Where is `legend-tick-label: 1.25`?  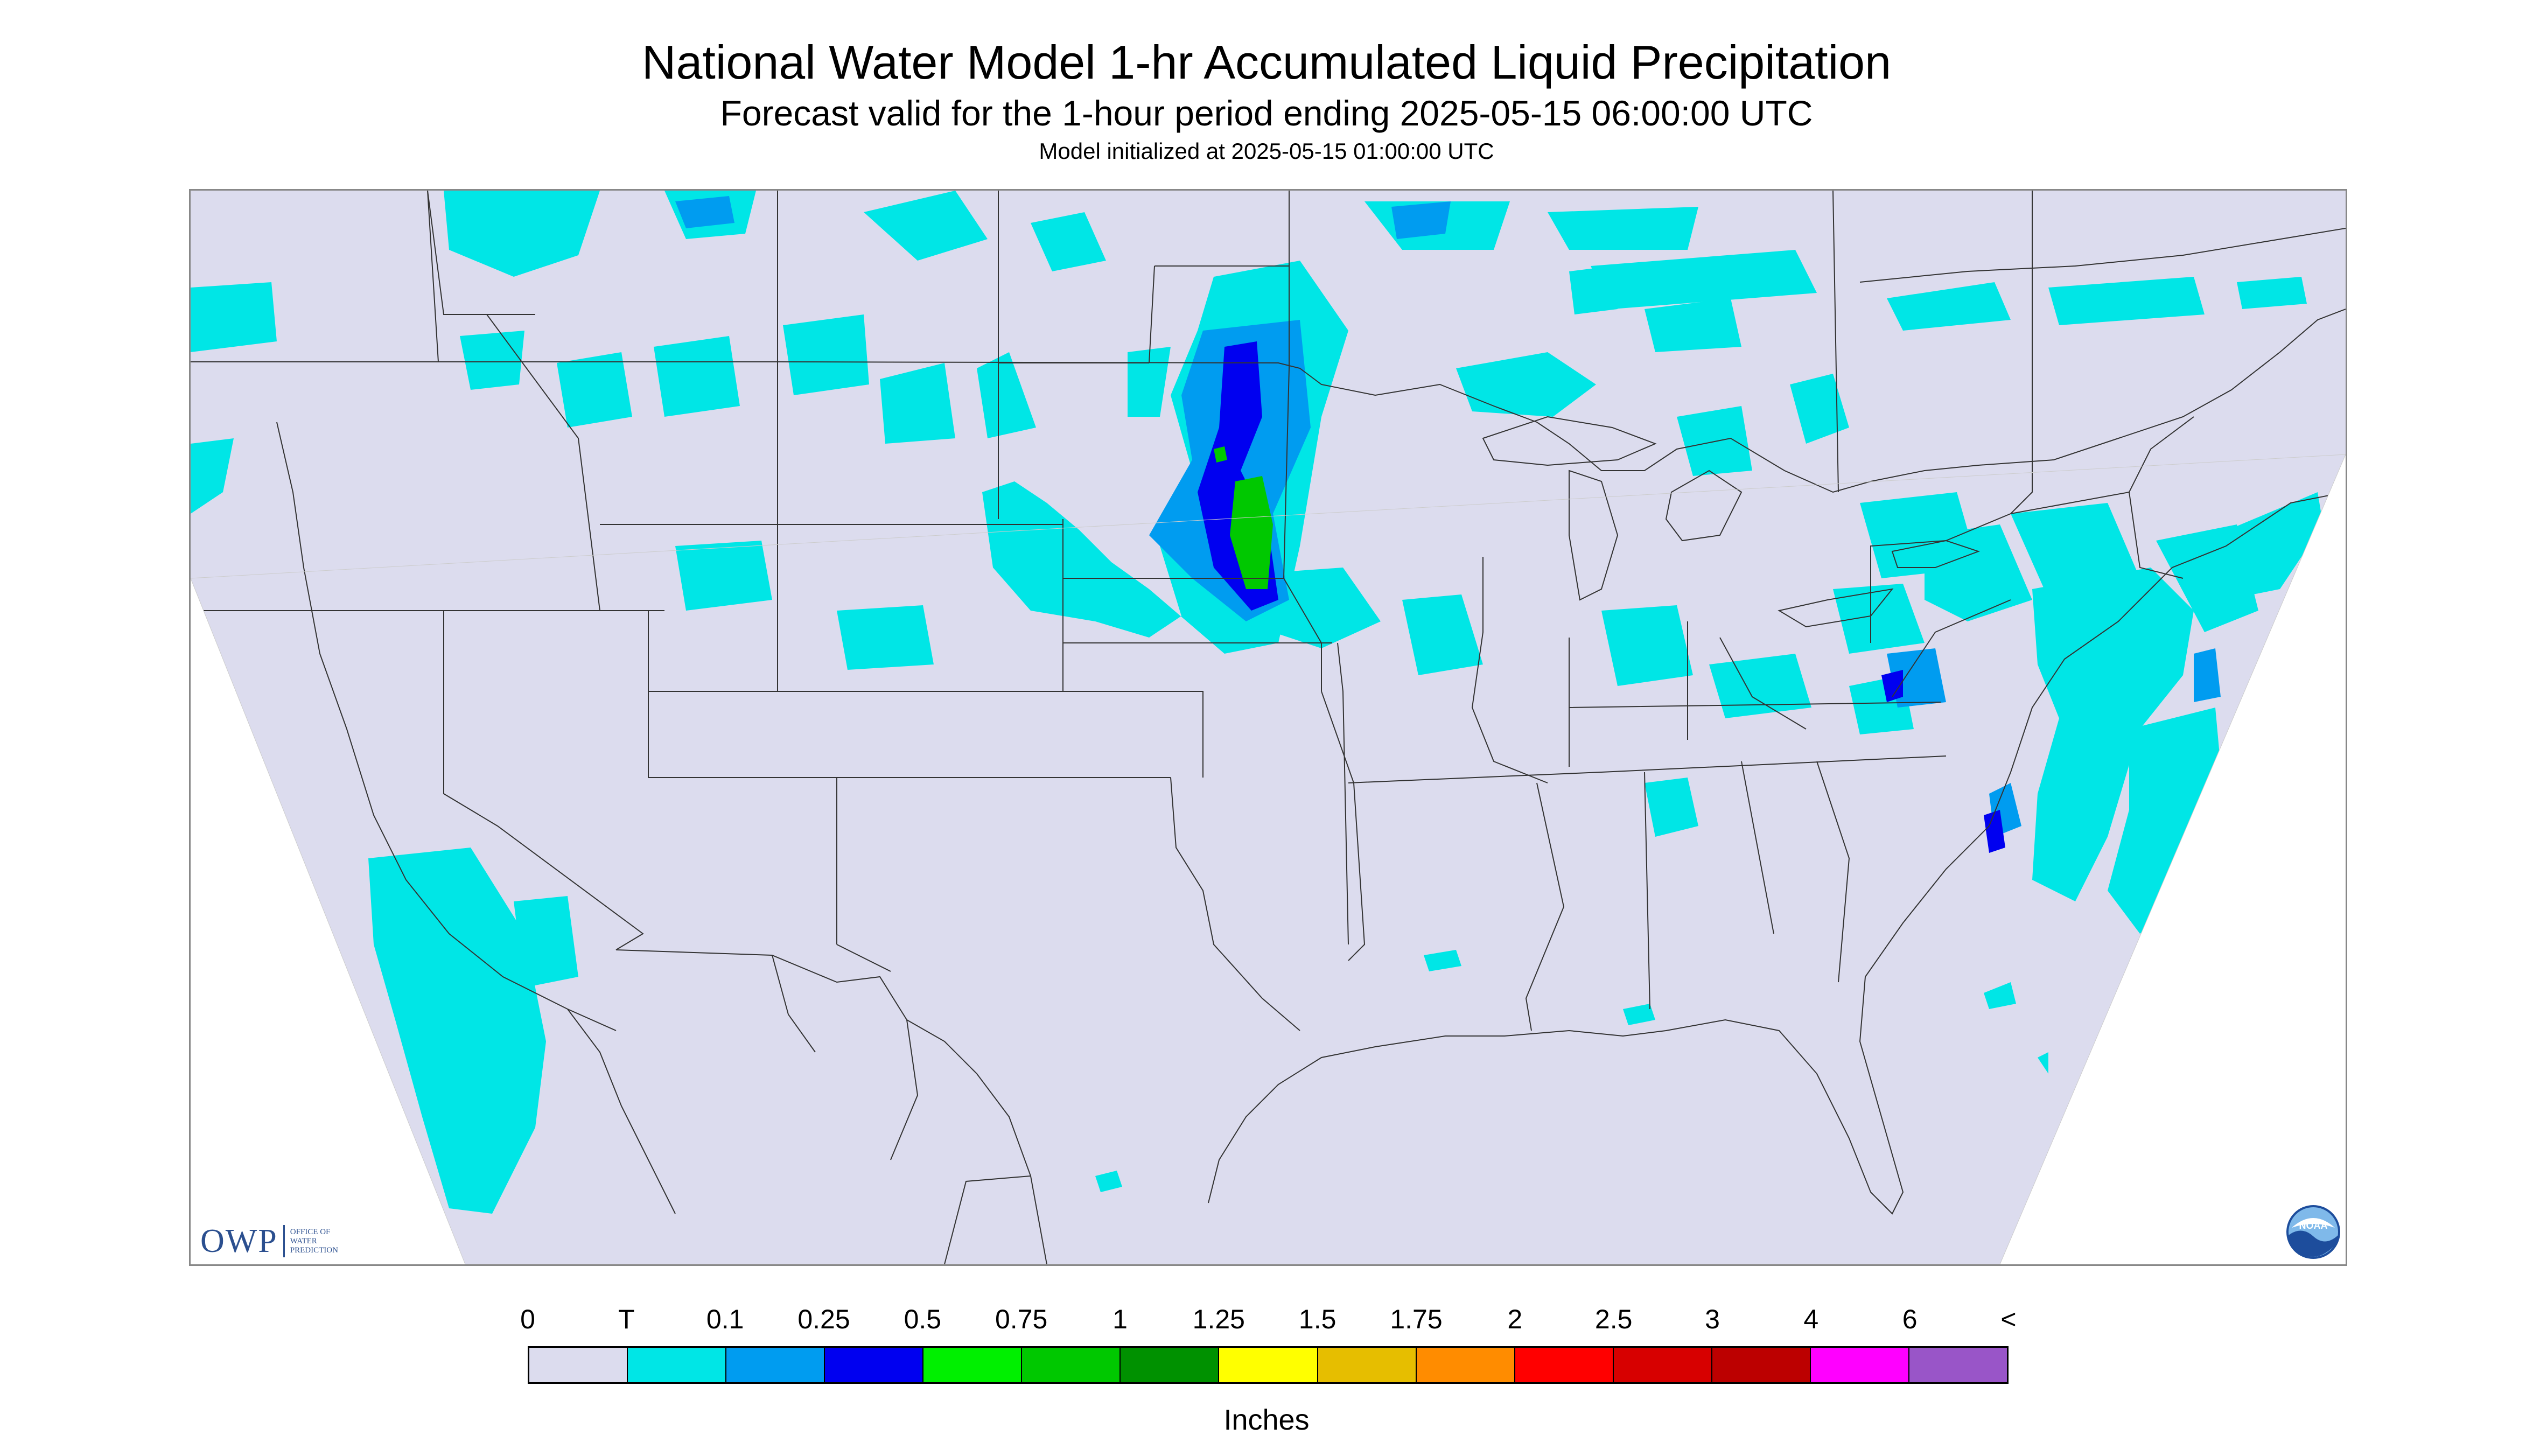 legend-tick-label: 1.25 is located at coordinates (1218, 1319).